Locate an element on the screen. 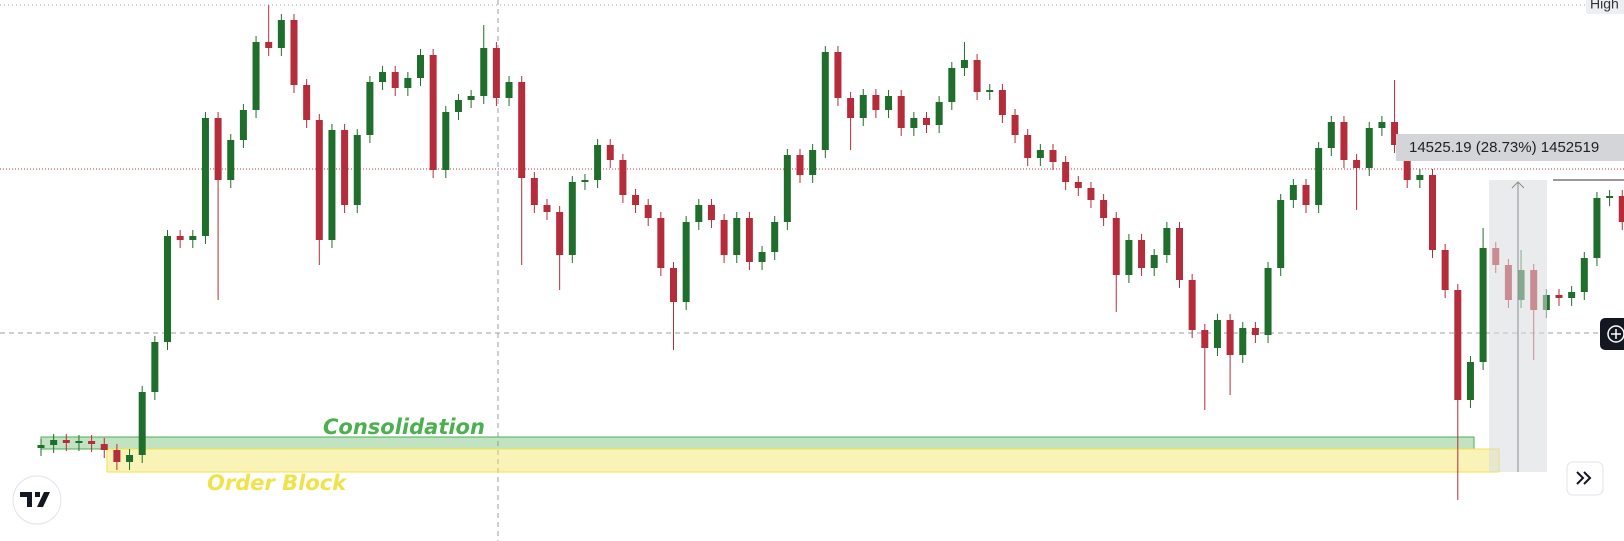 The height and width of the screenshot is (541, 1624). measure-arrow-head is located at coordinates (1518, 185).